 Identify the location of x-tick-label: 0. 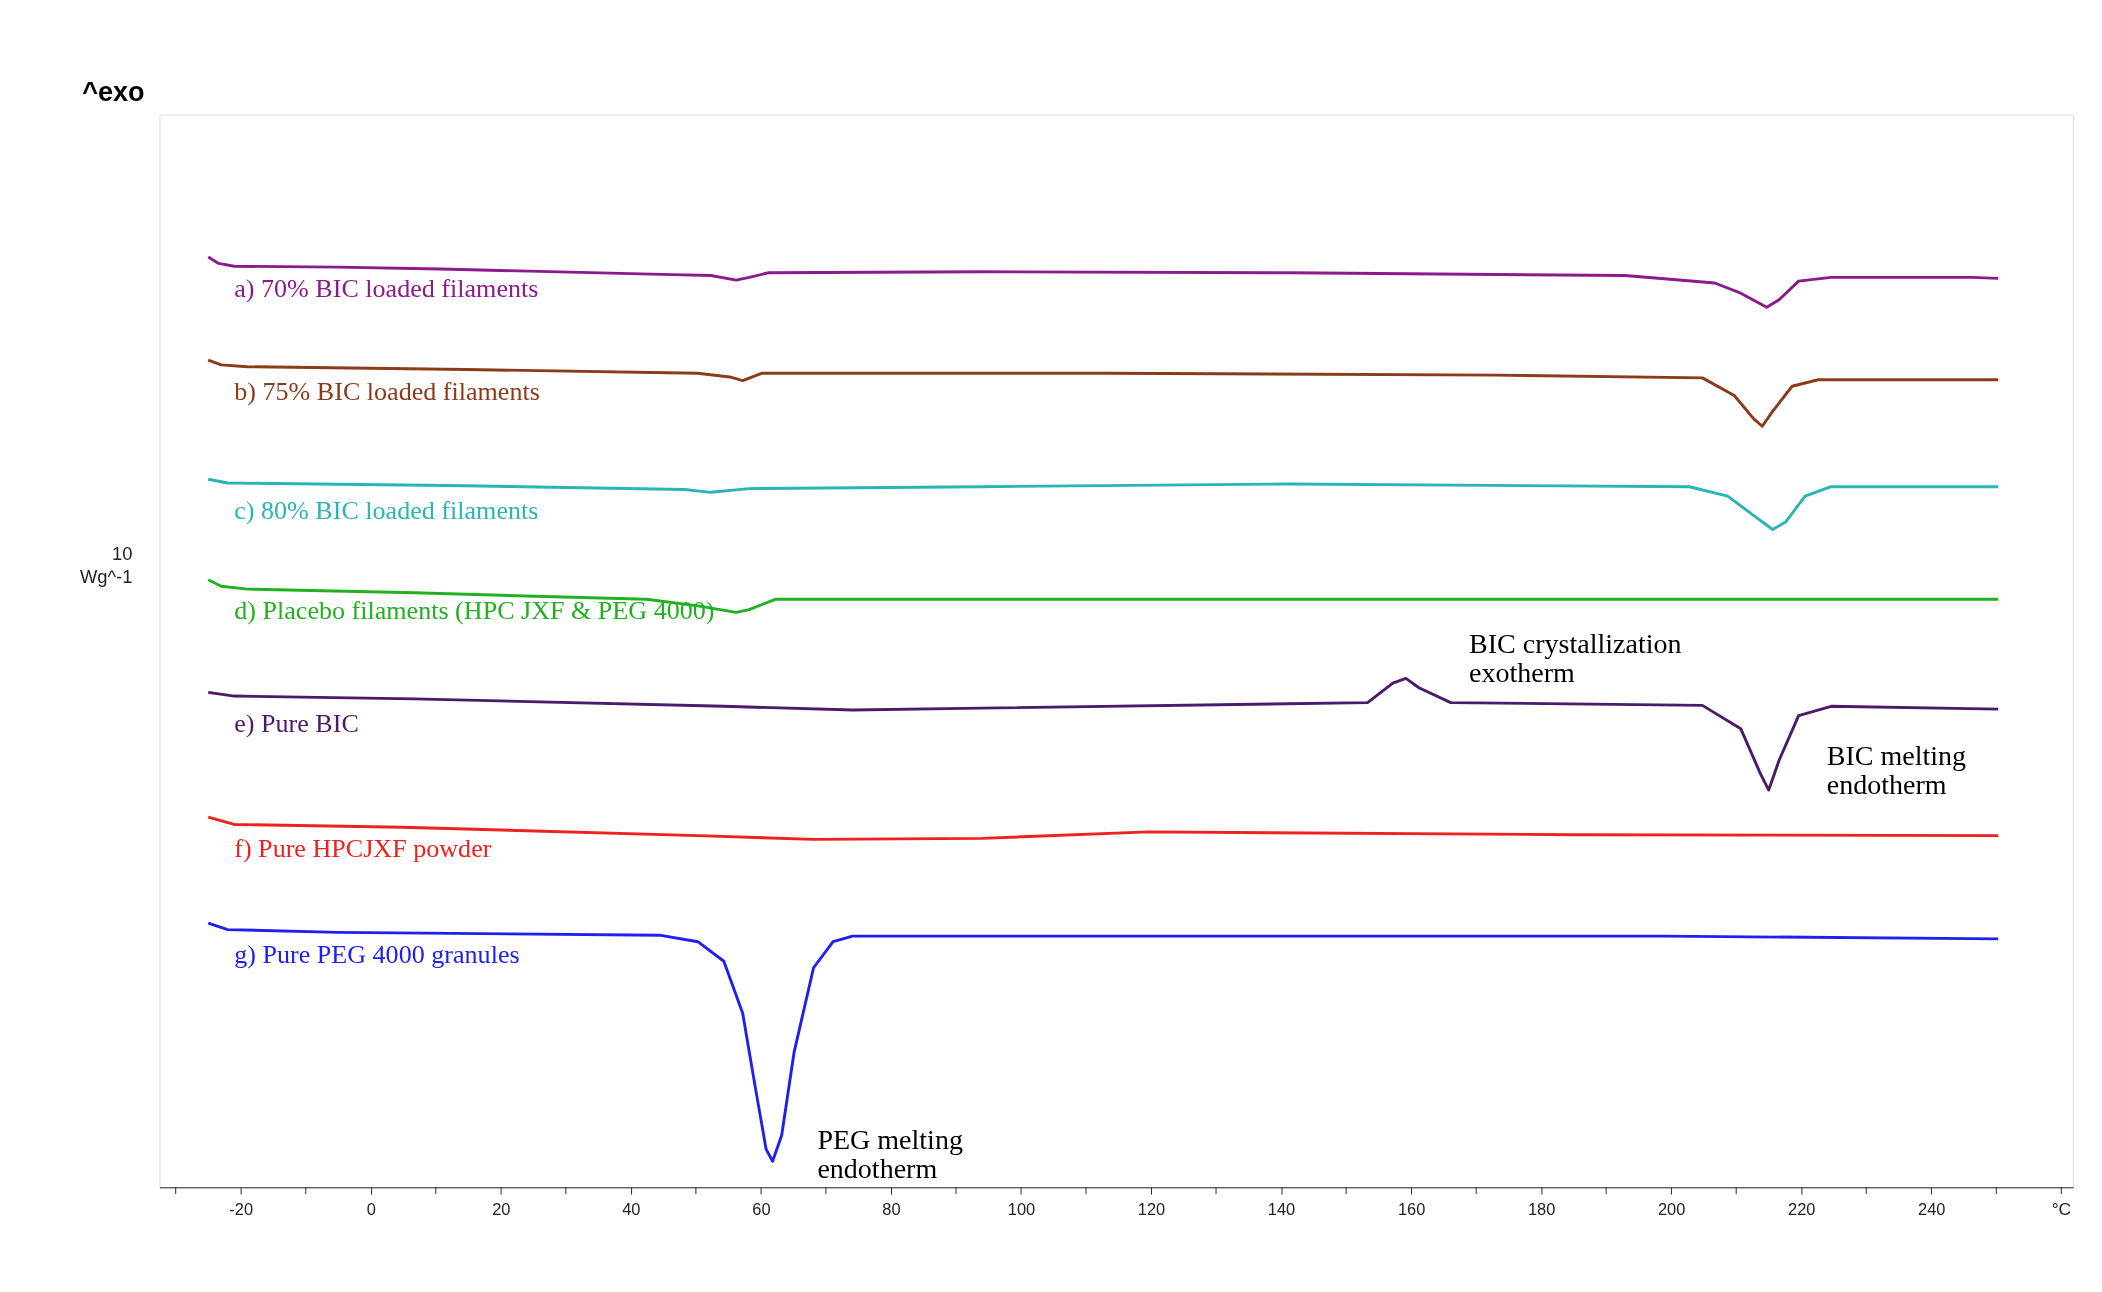
(371, 1208).